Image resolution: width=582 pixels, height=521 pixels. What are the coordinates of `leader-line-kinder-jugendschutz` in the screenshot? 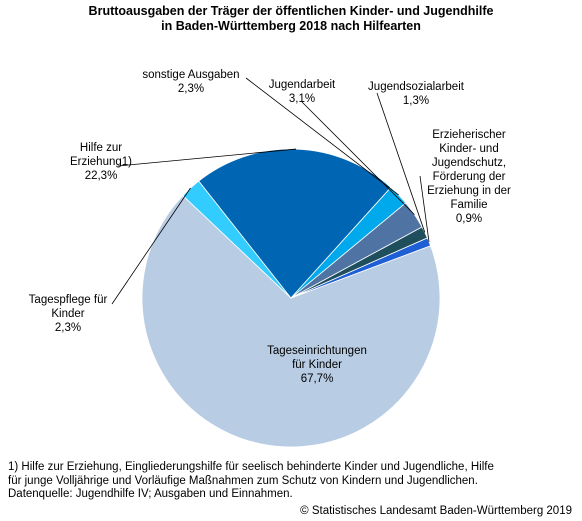 It's located at (424, 208).